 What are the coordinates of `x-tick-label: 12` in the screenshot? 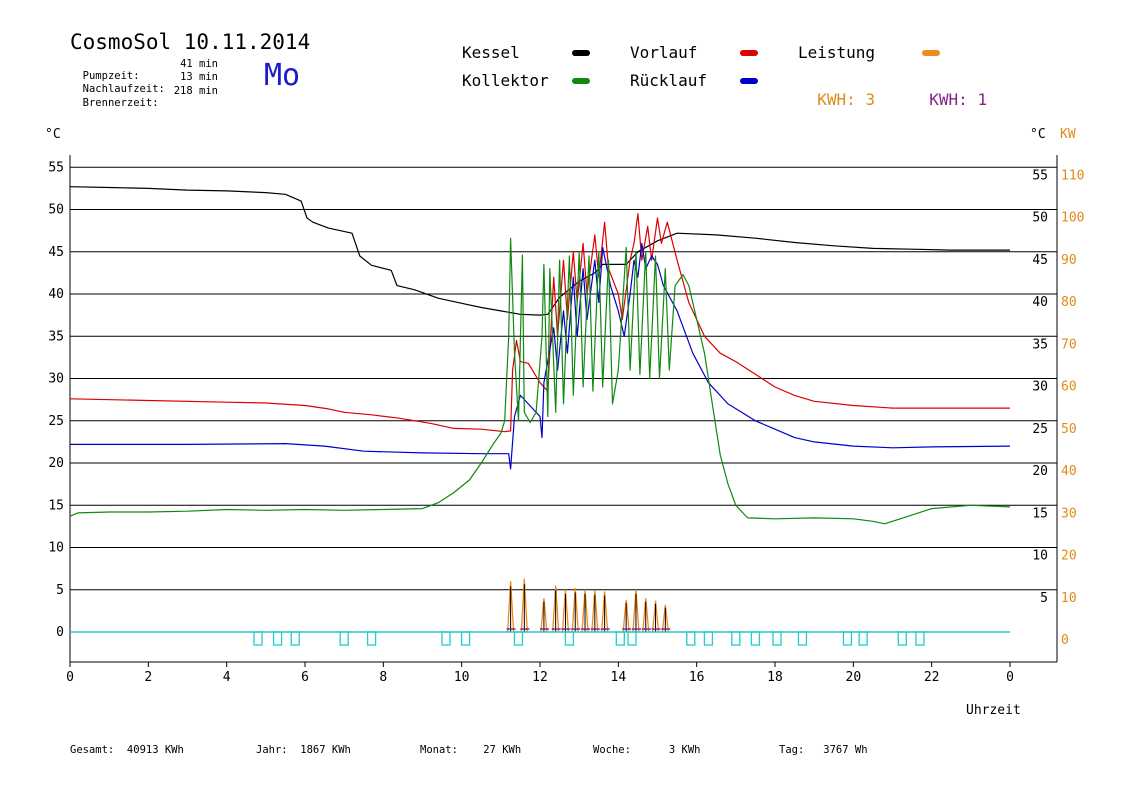 It's located at (540, 677).